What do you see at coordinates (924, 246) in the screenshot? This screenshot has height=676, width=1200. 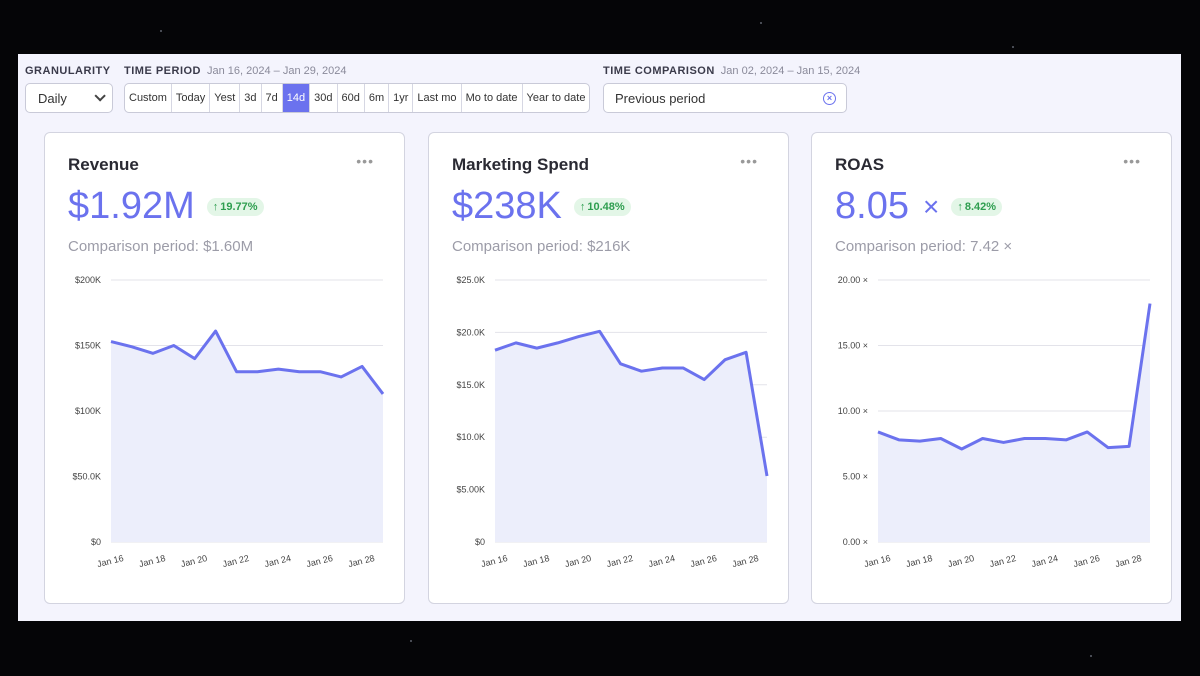 I see `comparison-text: Comparison period: 7.42 ×` at bounding box center [924, 246].